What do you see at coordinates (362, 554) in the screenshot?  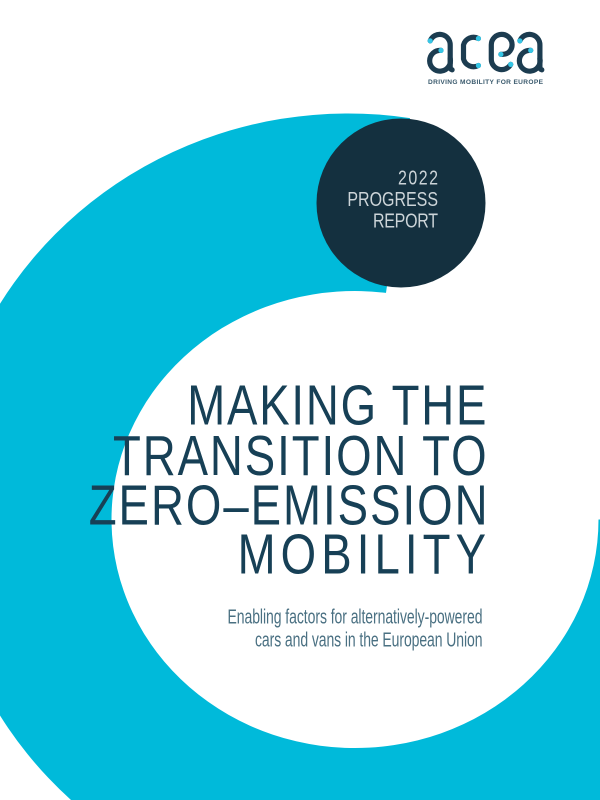 I see `svg-text: MOBILITY` at bounding box center [362, 554].